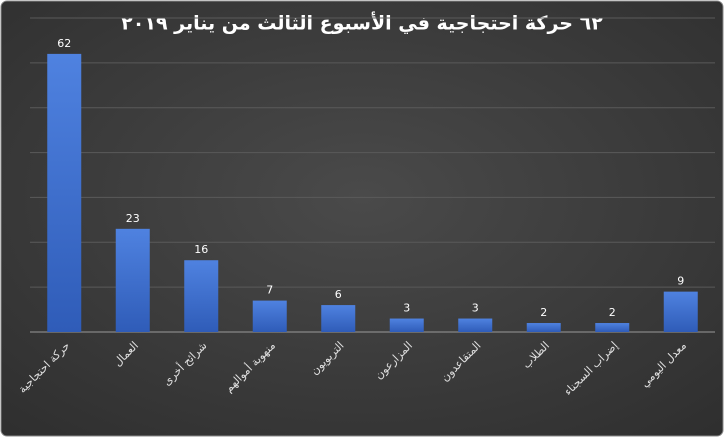 This screenshot has height=441, width=724. What do you see at coordinates (338, 294) in the screenshot?
I see `data-label: 6` at bounding box center [338, 294].